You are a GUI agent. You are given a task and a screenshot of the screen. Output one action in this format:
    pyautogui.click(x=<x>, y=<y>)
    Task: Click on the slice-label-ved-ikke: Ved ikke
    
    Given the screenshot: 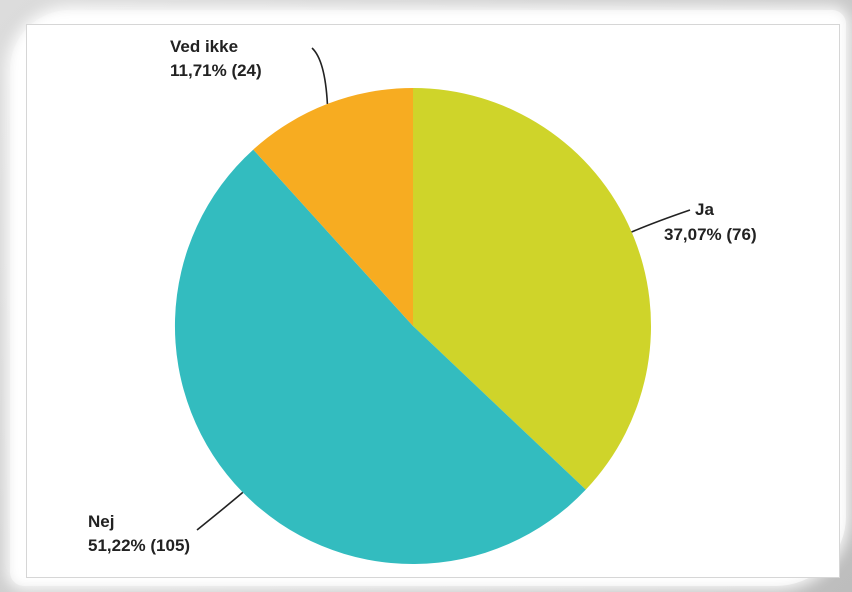 What is the action you would take?
    pyautogui.click(x=204, y=46)
    